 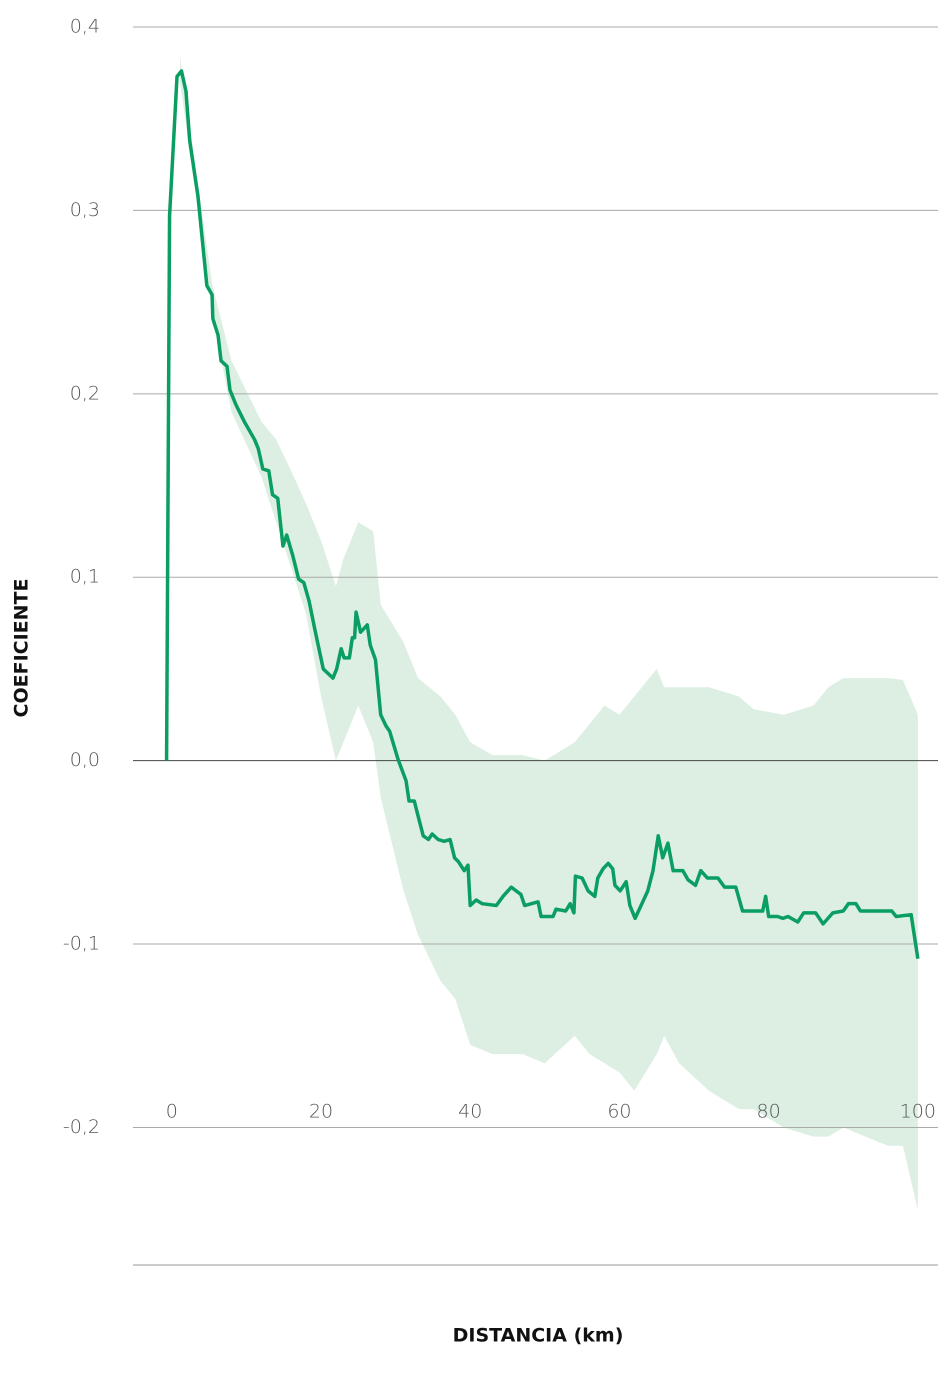 What do you see at coordinates (81, 944) in the screenshot?
I see `y-tick-label: -0,1` at bounding box center [81, 944].